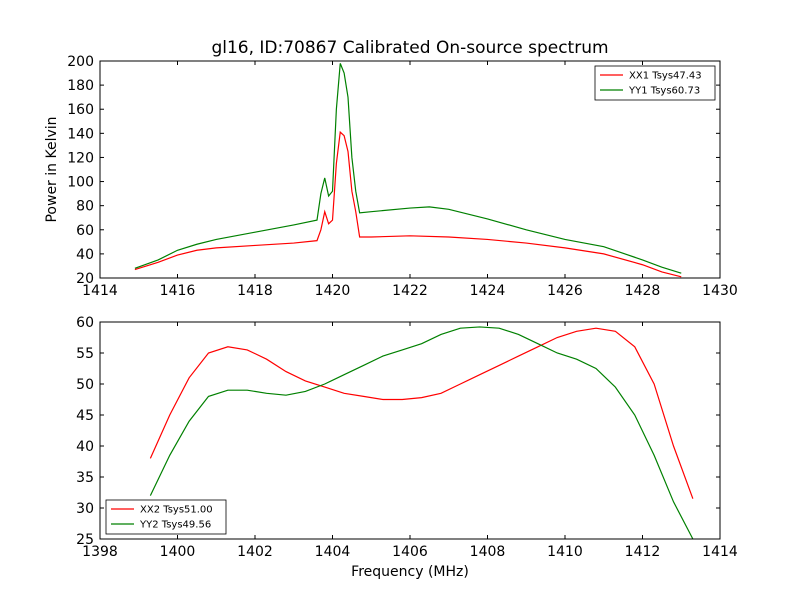  I want to click on x-tick-label: 1416, so click(178, 291).